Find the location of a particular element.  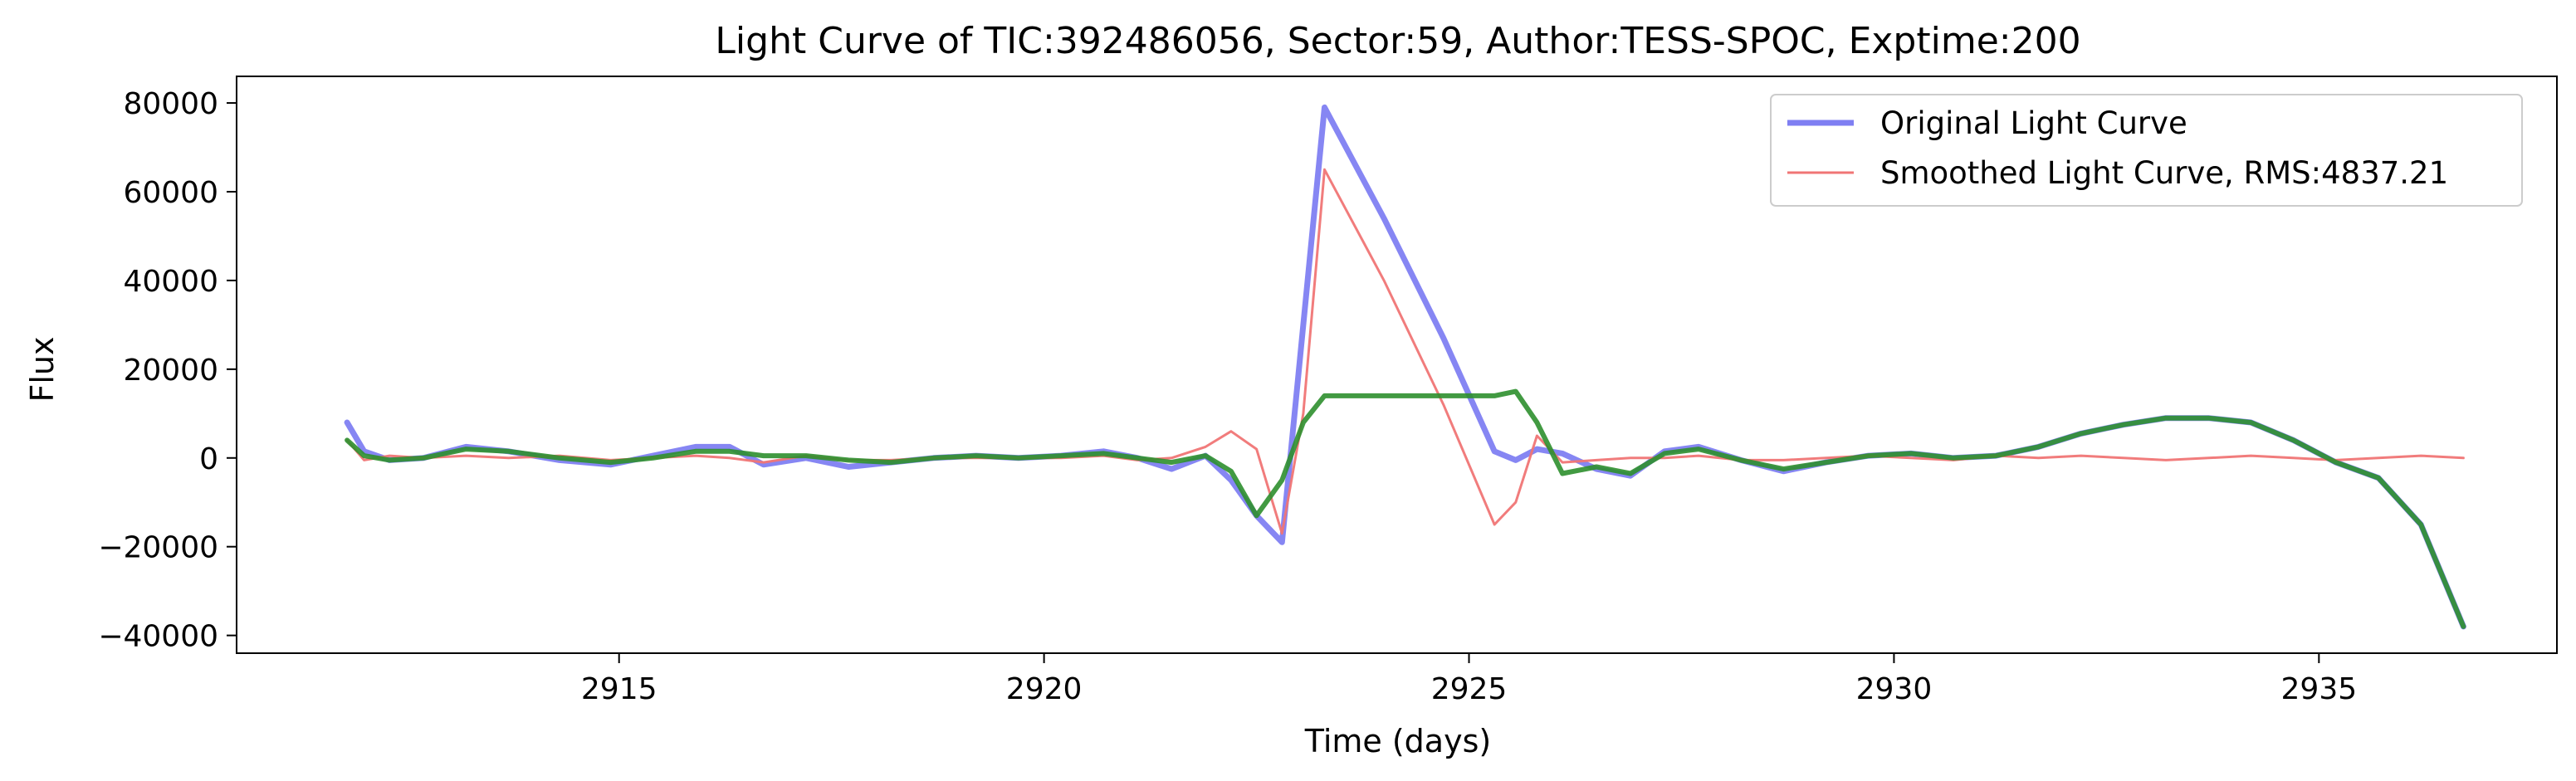

x-tick-label: 2915 is located at coordinates (619, 689).